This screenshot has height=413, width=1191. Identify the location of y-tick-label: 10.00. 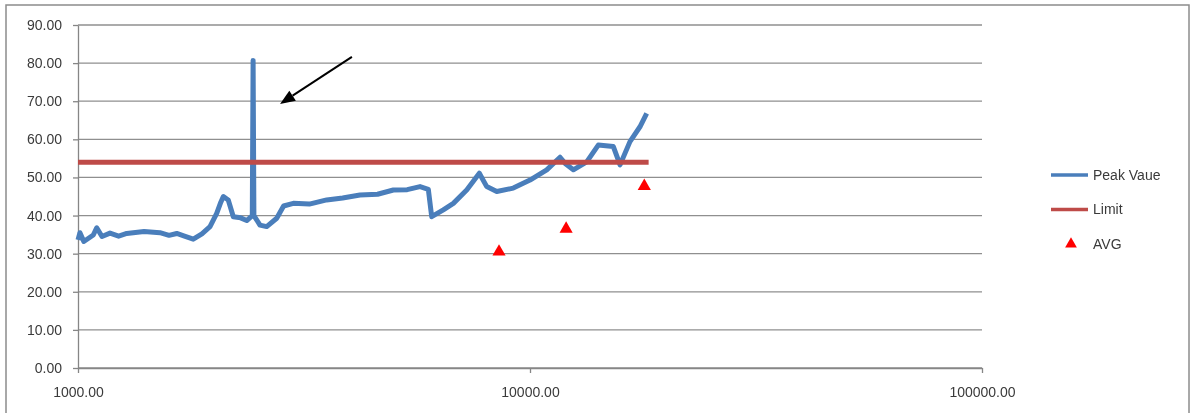
(44, 329).